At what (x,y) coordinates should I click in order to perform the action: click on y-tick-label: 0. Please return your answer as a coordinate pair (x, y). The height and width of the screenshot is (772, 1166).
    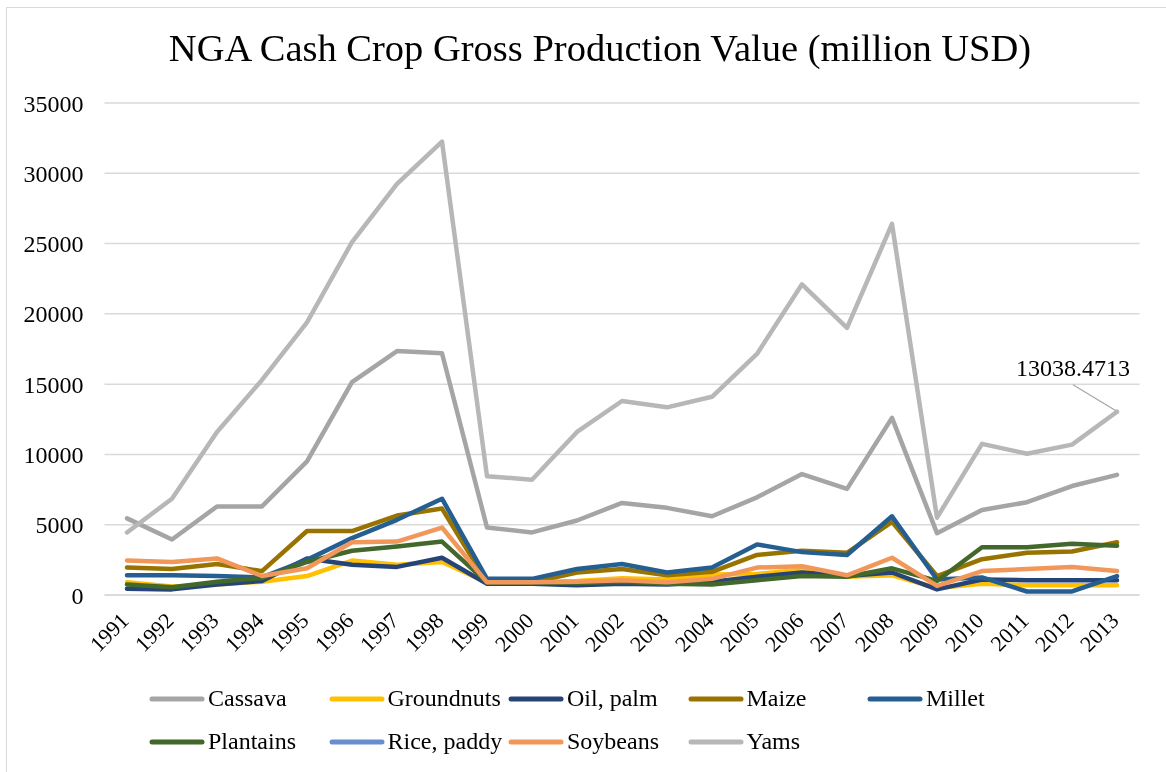
    Looking at the image, I should click on (77, 595).